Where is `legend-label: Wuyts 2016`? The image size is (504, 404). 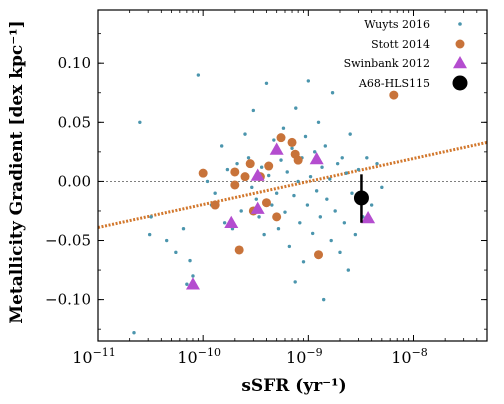 legend-label: Wuyts 2016 is located at coordinates (397, 24).